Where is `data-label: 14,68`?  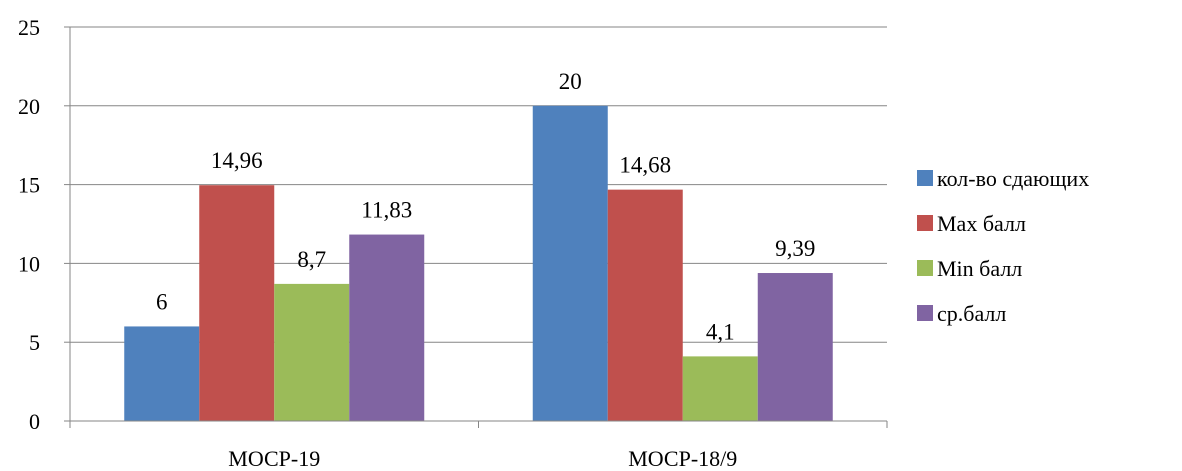
data-label: 14,68 is located at coordinates (645, 165).